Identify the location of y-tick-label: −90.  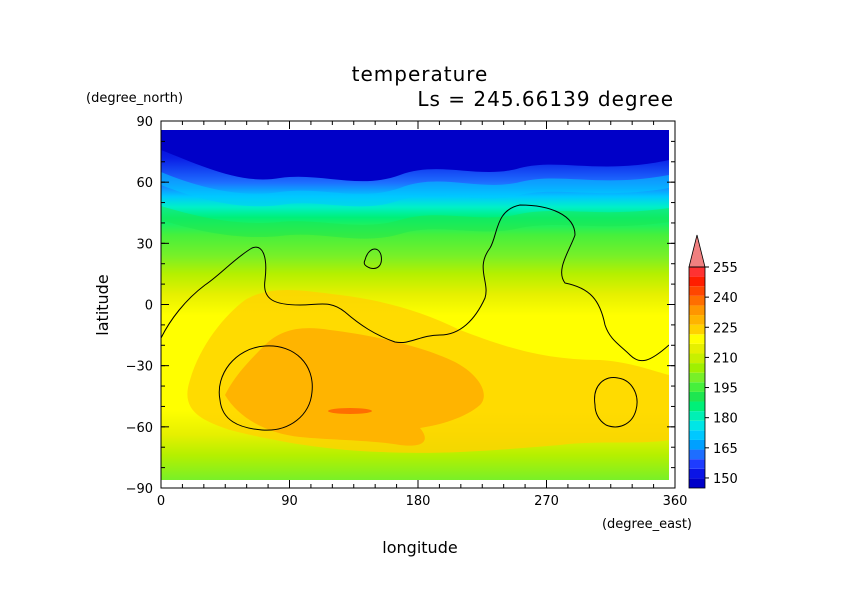
(139, 489).